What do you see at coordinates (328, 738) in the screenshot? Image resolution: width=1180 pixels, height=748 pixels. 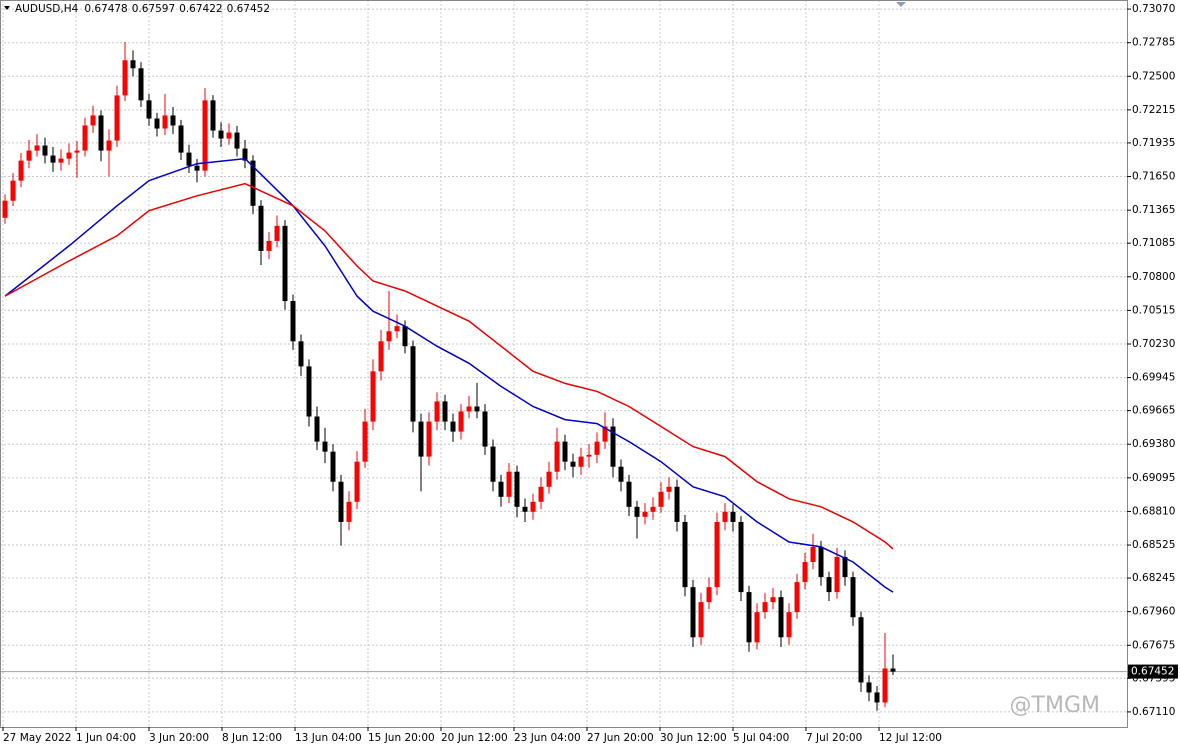 I see `x-tick-label: 13 Jun 04:00` at bounding box center [328, 738].